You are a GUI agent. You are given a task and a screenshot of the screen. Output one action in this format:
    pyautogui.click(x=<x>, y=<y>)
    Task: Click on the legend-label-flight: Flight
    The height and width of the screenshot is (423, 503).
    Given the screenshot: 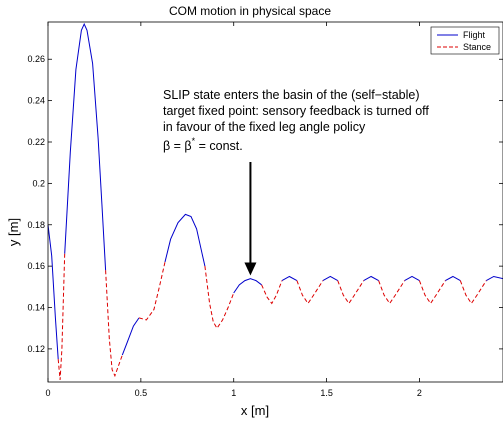 What is the action you would take?
    pyautogui.click(x=474, y=35)
    